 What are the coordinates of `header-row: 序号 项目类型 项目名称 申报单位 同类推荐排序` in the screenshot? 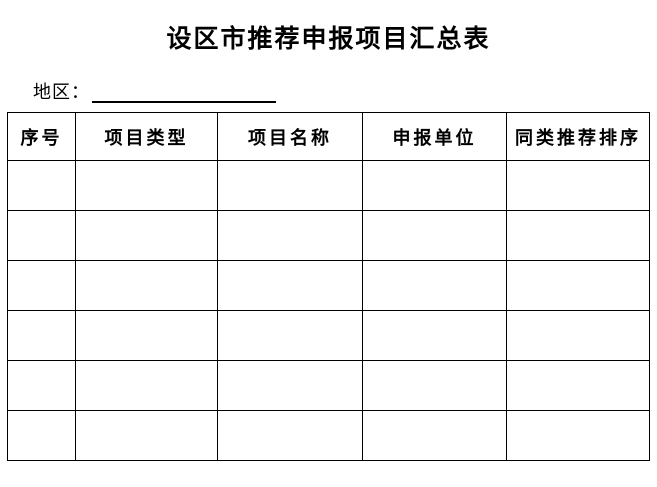 It's located at (328, 136).